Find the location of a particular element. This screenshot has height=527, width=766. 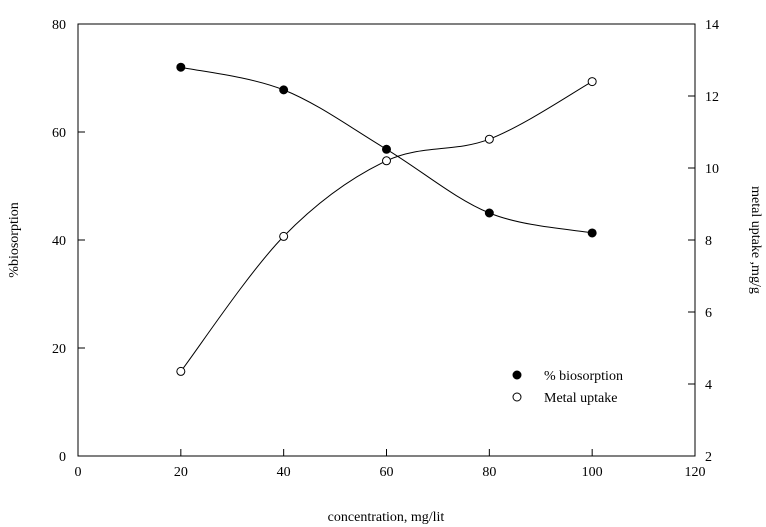

x-axis-label: concentration, mg/lit is located at coordinates (386, 517).